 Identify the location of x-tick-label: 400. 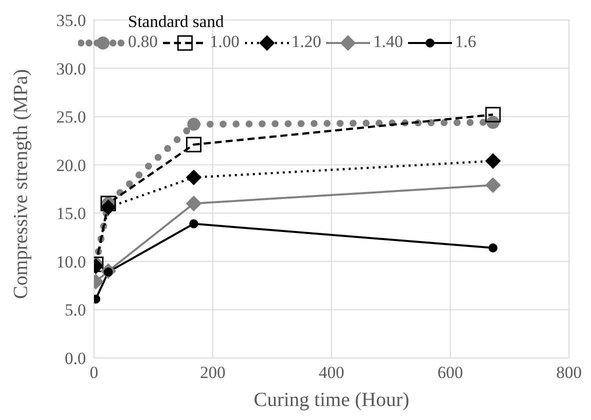
(331, 372).